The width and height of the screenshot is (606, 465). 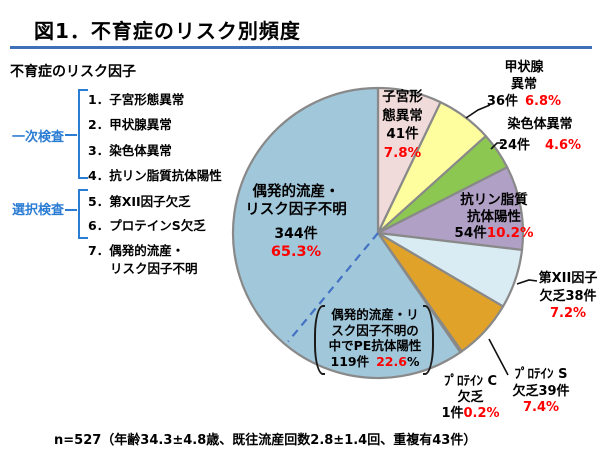 I want to click on label-uterine-count: 41件, so click(x=402, y=134).